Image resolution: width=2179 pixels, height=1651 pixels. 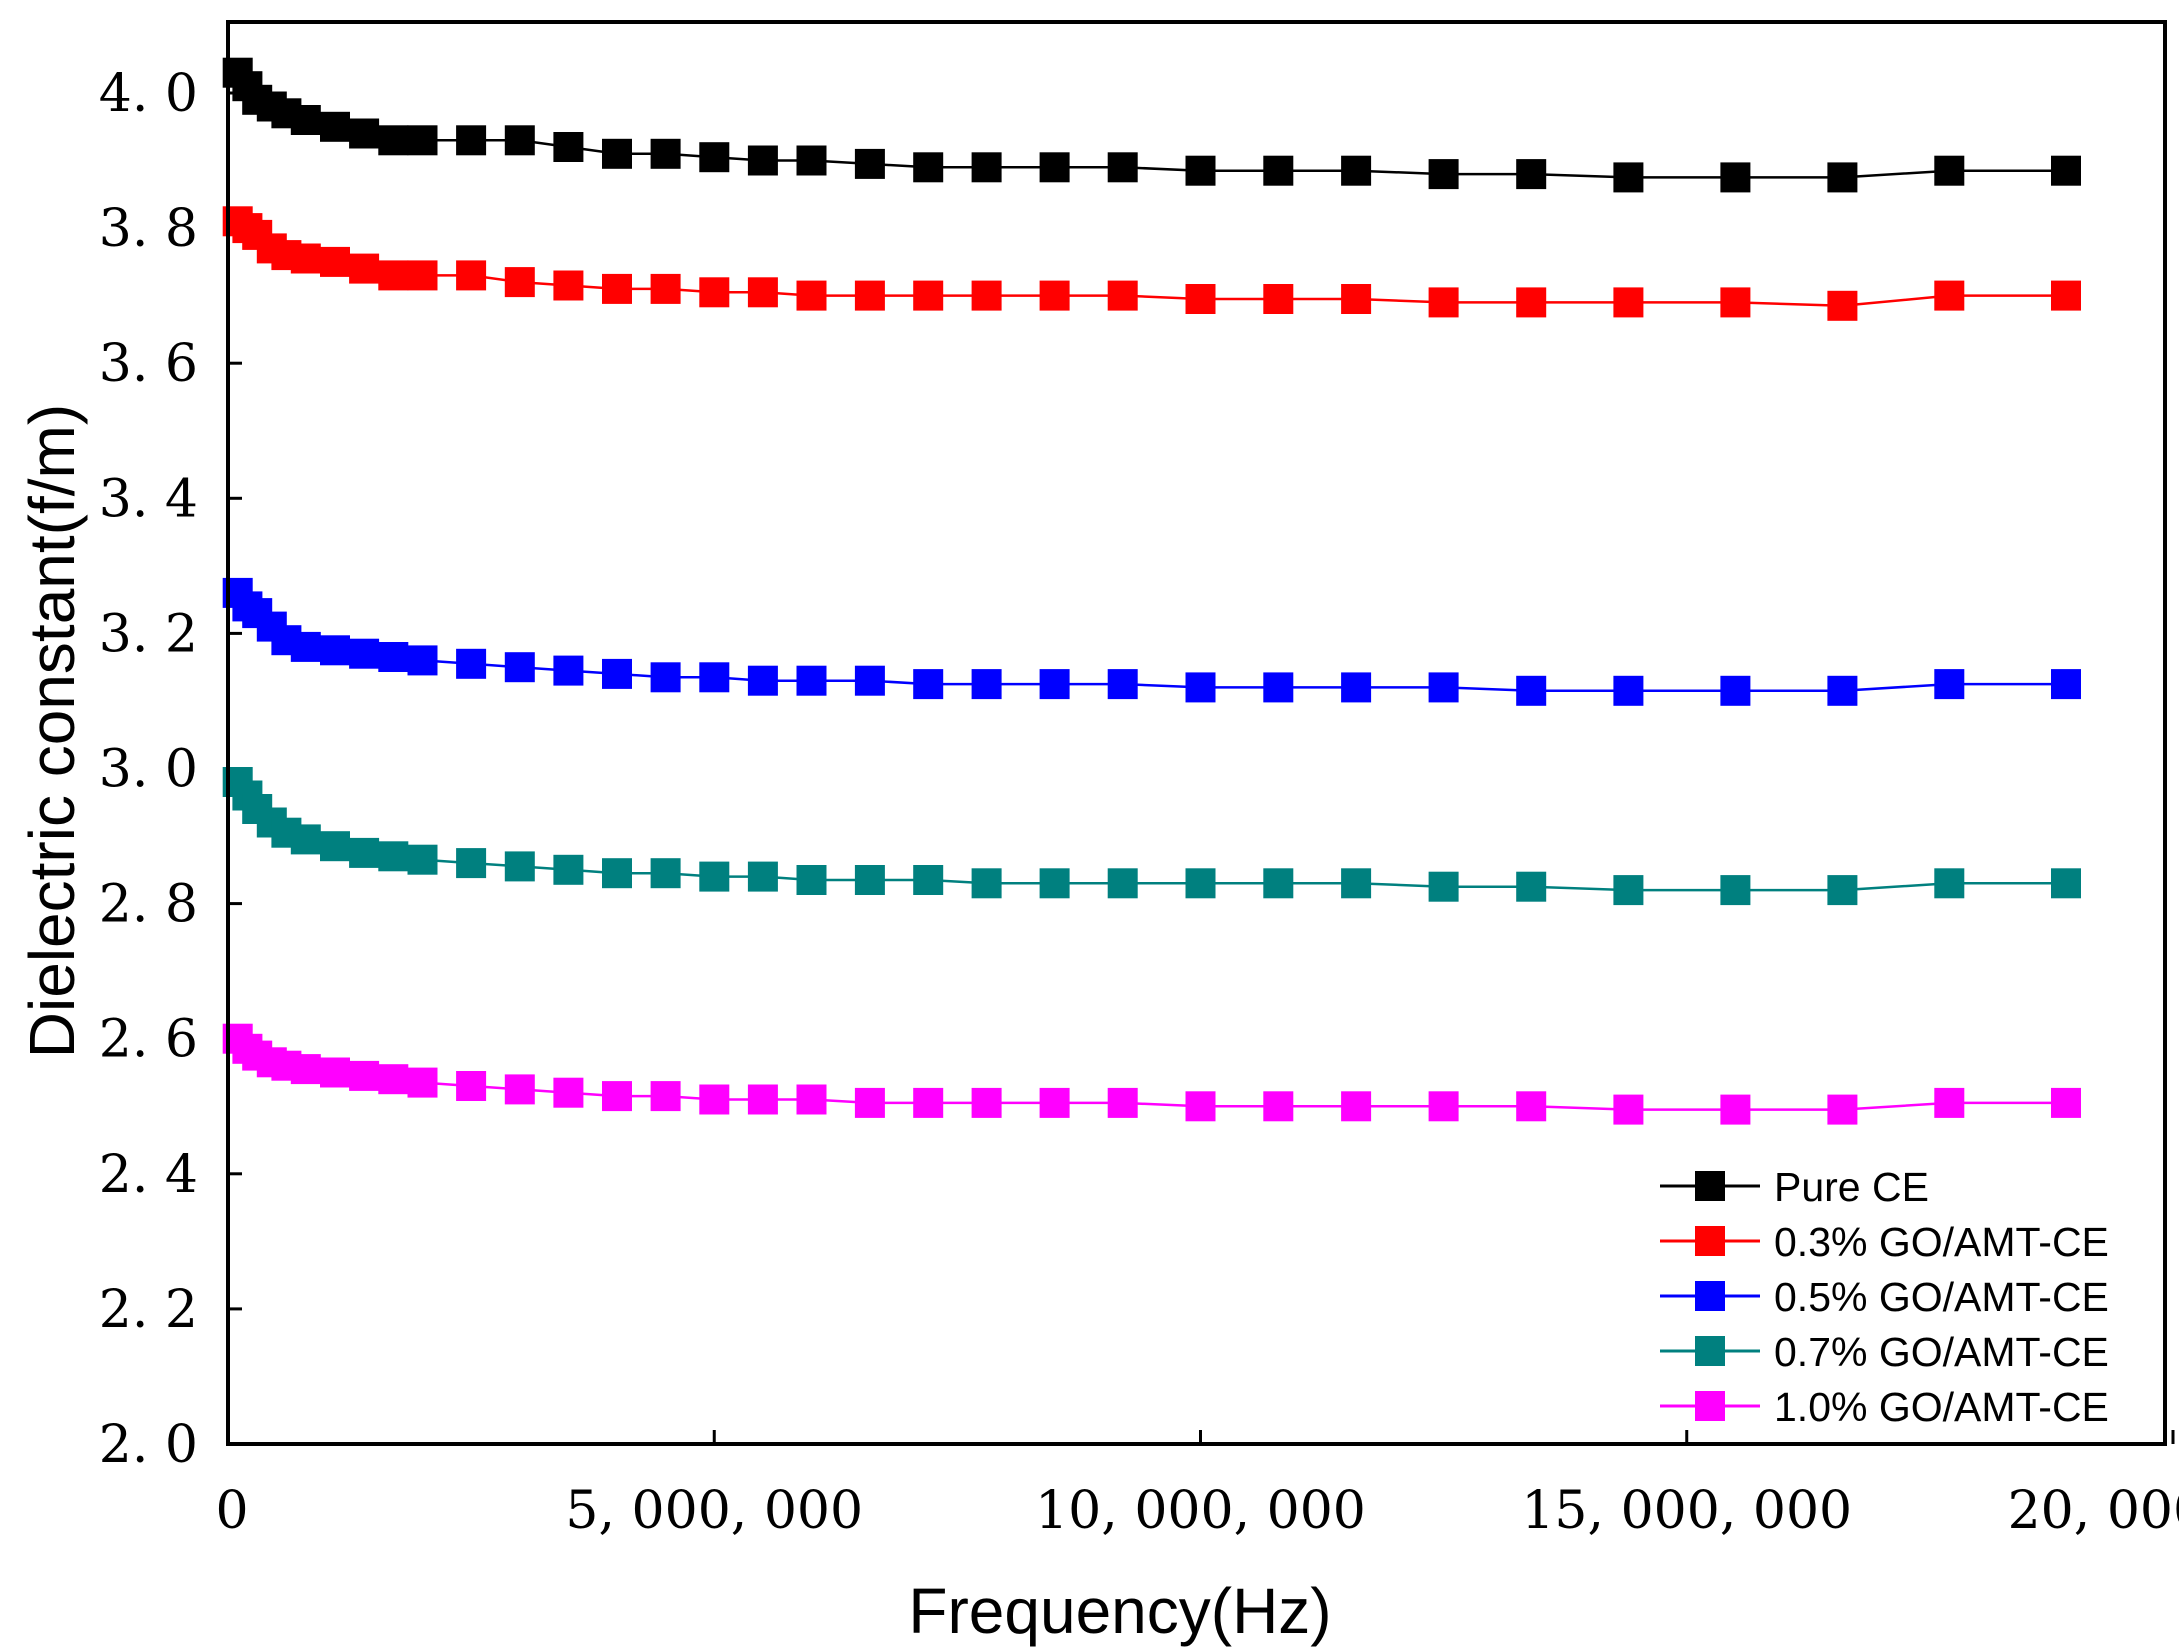 I want to click on legend-label: 0.7% GO/AMT-CE, so click(x=1941, y=1352).